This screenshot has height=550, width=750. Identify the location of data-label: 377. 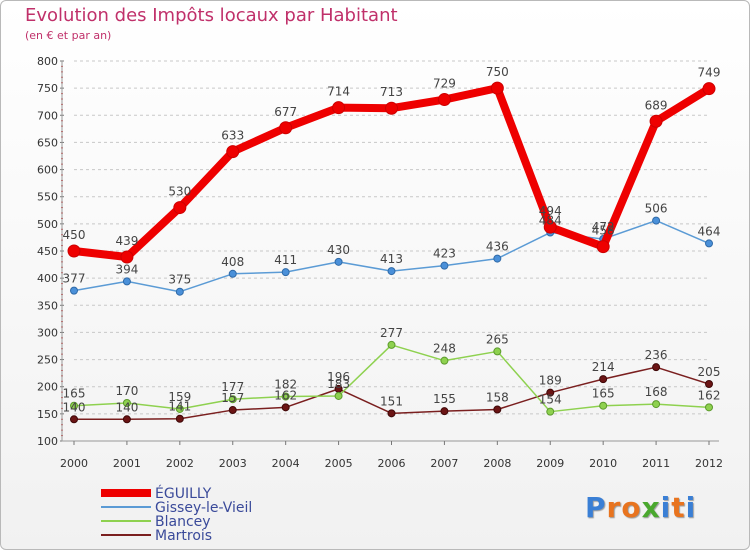
(74, 279).